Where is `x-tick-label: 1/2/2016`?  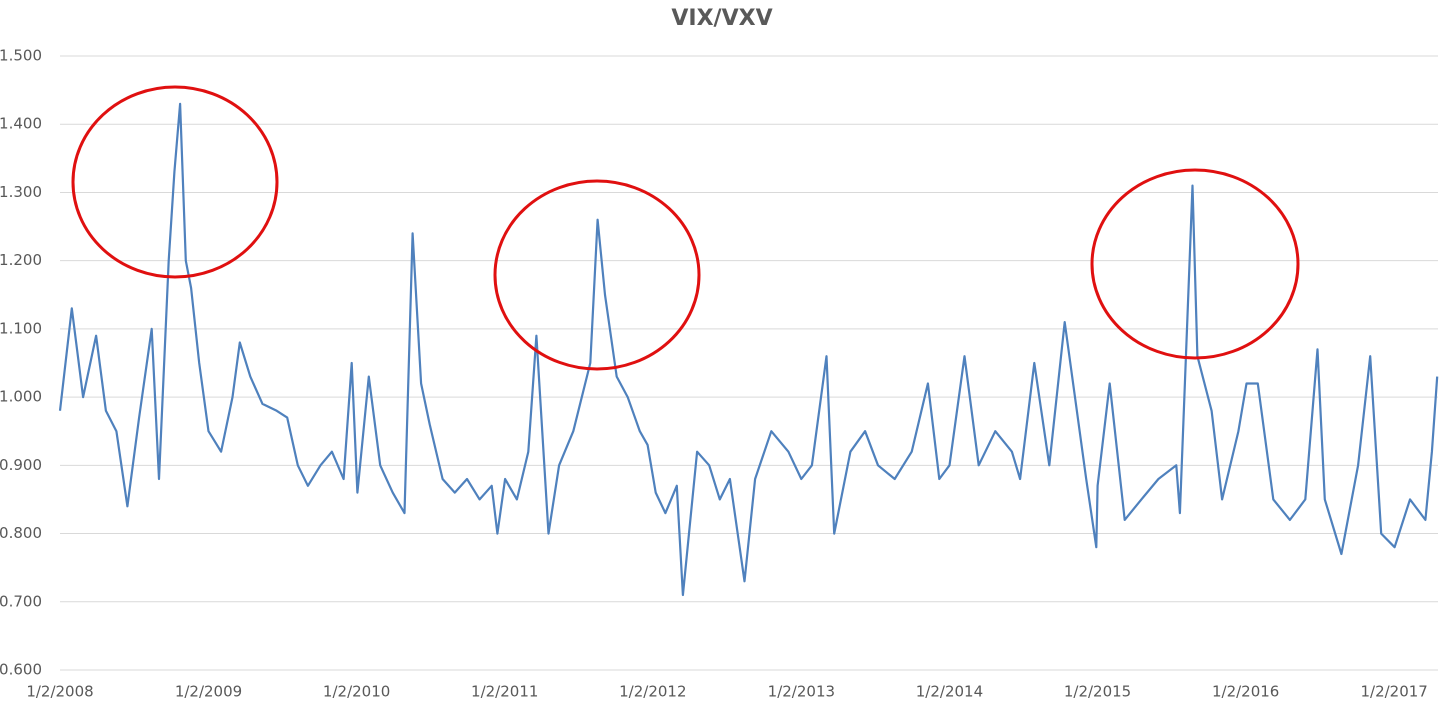
x-tick-label: 1/2/2016 is located at coordinates (1245, 692).